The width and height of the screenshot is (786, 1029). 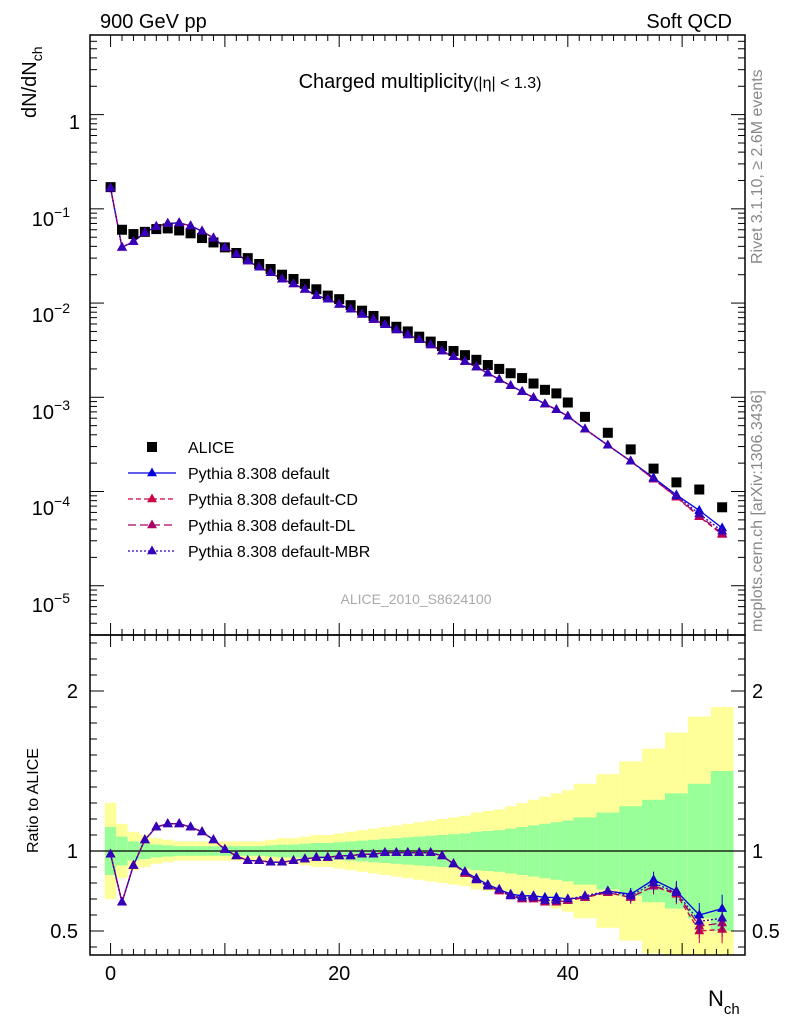 I want to click on x-tick-label: 40, so click(x=568, y=974).